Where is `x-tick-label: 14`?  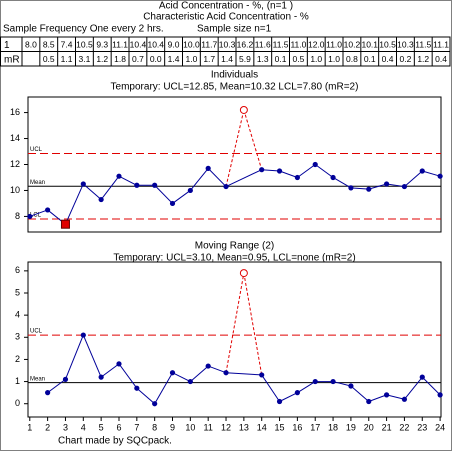 x-tick-label: 14 is located at coordinates (262, 427).